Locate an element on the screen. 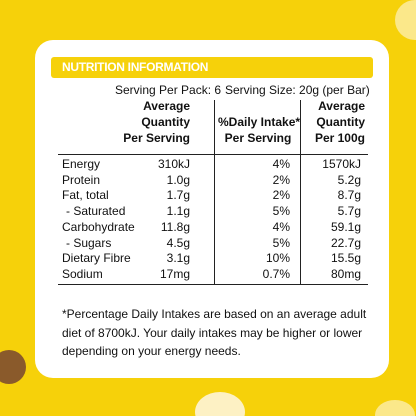 This screenshot has height=416, width=416. cell: 59.1g is located at coordinates (345, 226).